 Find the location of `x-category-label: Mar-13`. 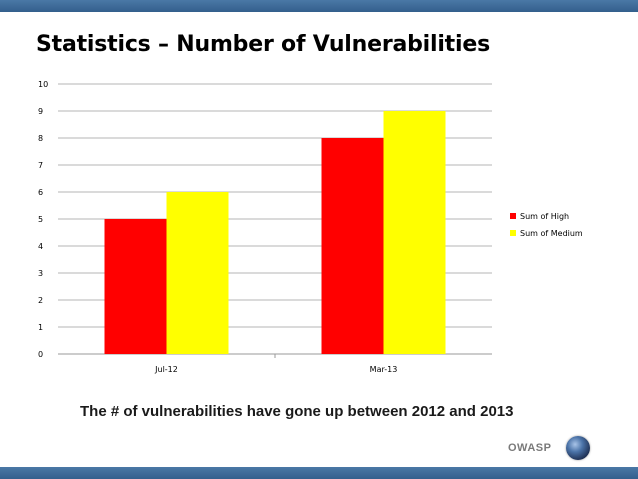

x-category-label: Mar-13 is located at coordinates (384, 369).